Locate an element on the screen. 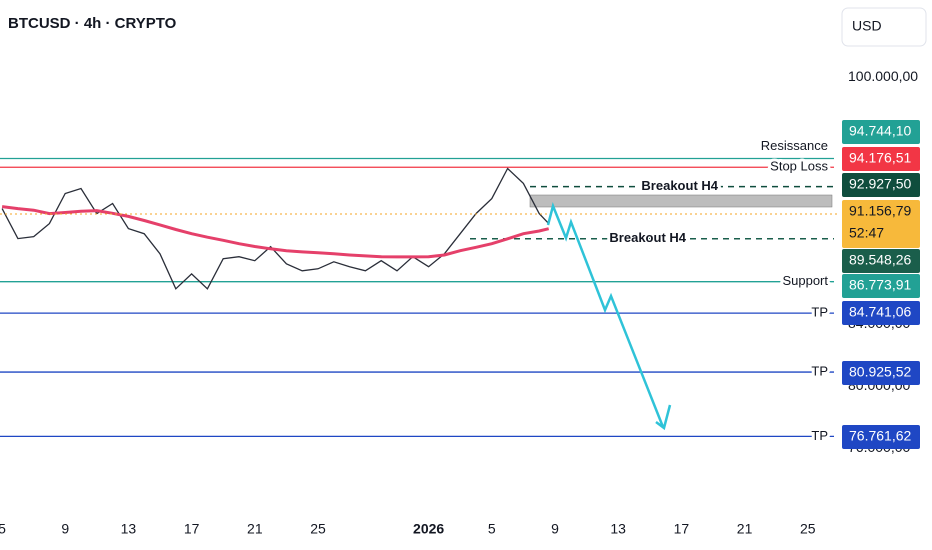  price-box-label: 76.761,62 is located at coordinates (880, 436).